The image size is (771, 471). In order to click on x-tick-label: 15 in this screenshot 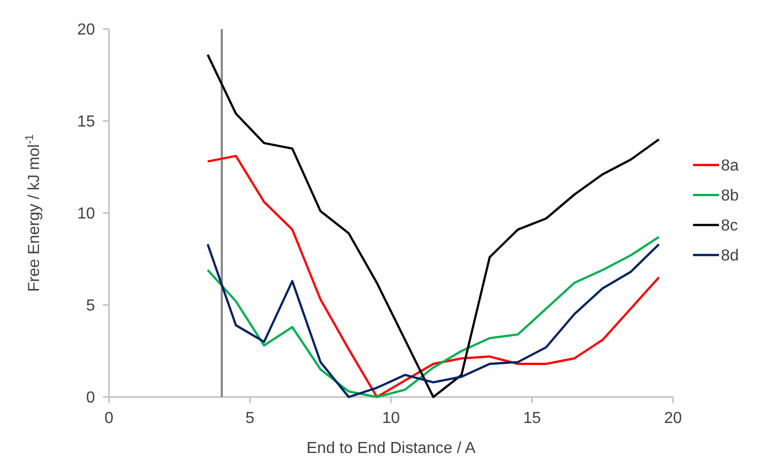, I will do `click(532, 418)`.